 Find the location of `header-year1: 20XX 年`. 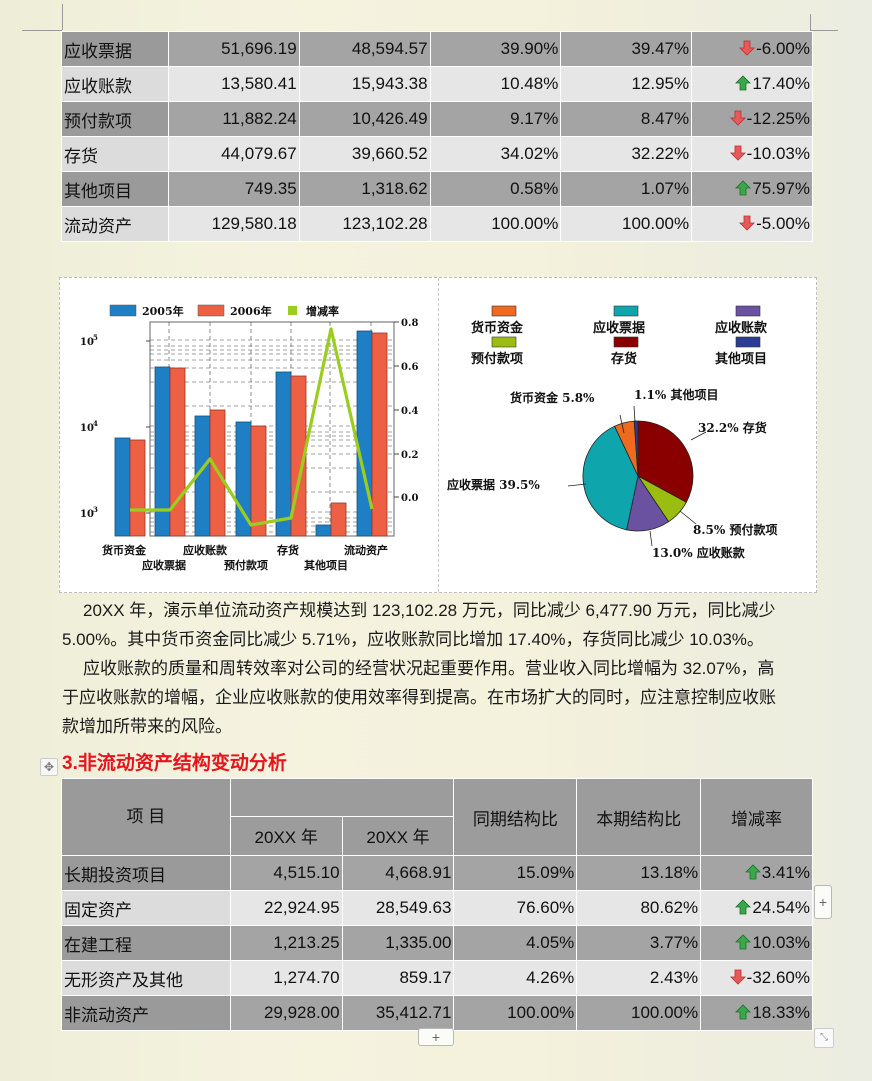

header-year1: 20XX 年 is located at coordinates (286, 836).